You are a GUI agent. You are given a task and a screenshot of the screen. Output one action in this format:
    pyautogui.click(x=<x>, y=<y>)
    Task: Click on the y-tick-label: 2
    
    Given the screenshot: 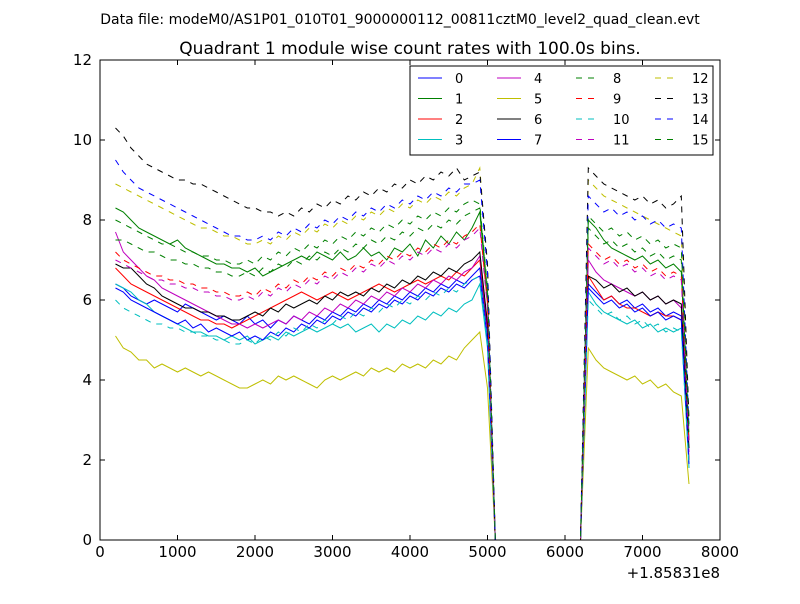 What is the action you would take?
    pyautogui.click(x=87, y=460)
    